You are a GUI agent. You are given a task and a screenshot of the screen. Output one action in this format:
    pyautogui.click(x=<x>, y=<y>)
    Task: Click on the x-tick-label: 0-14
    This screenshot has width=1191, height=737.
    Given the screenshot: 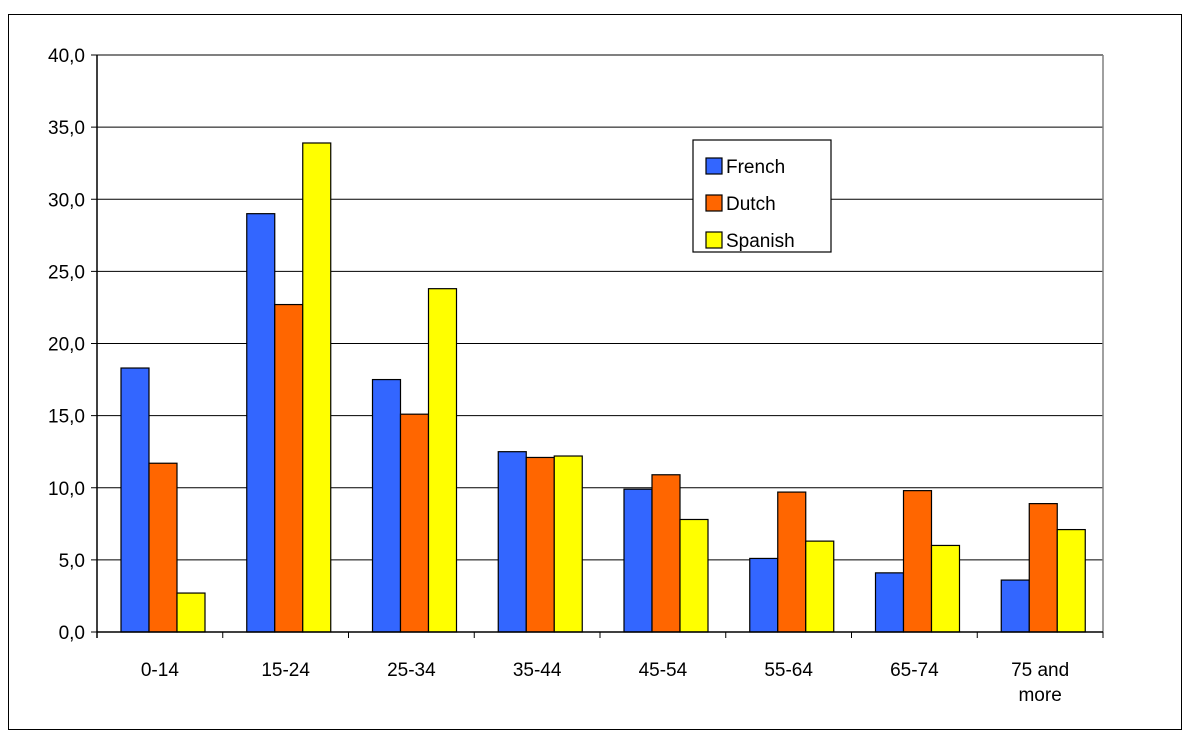 What is the action you would take?
    pyautogui.click(x=160, y=670)
    